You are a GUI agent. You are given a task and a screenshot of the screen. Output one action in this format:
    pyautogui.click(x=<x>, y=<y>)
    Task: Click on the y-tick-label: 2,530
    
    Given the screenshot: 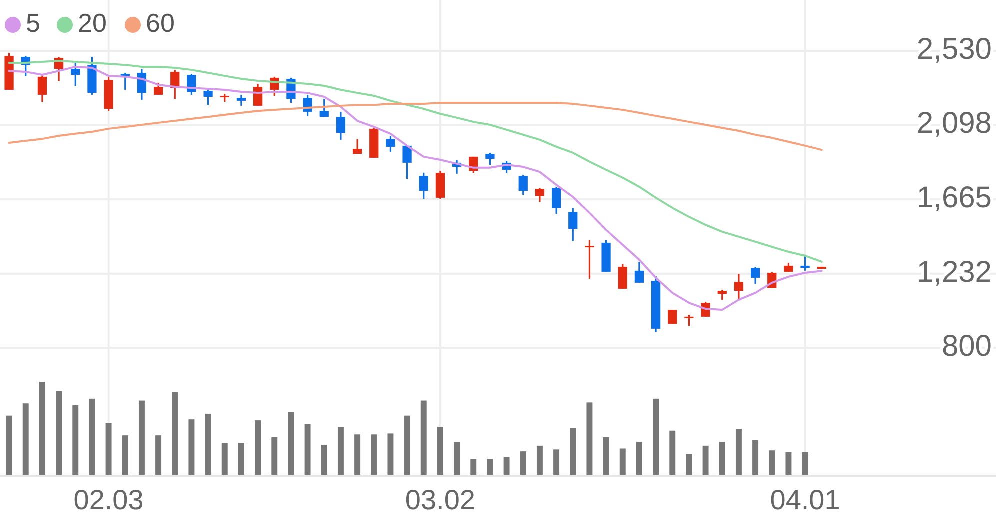 What is the action you would take?
    pyautogui.click(x=954, y=49)
    